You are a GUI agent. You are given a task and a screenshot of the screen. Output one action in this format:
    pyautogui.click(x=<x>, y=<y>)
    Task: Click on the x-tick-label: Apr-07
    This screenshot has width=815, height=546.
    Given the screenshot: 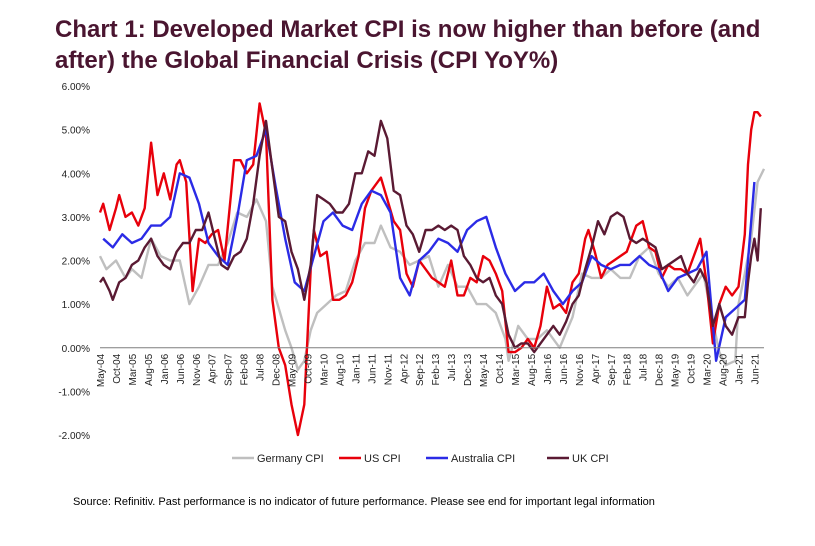 What is the action you would take?
    pyautogui.click(x=213, y=368)
    